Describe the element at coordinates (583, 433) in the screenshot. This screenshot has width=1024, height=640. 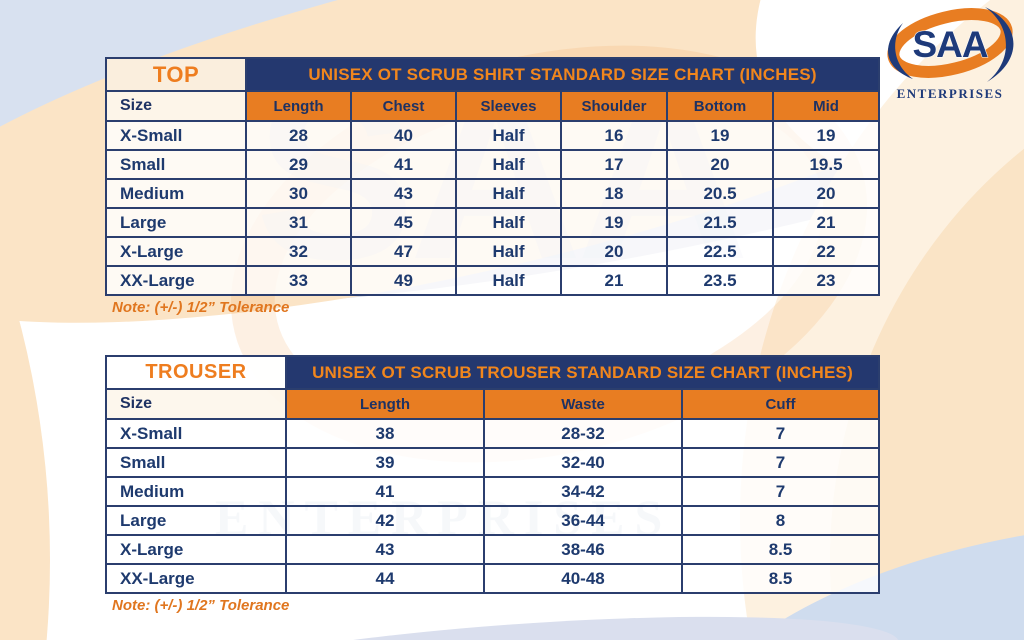
I see `value-cell: 28-32` at that location.